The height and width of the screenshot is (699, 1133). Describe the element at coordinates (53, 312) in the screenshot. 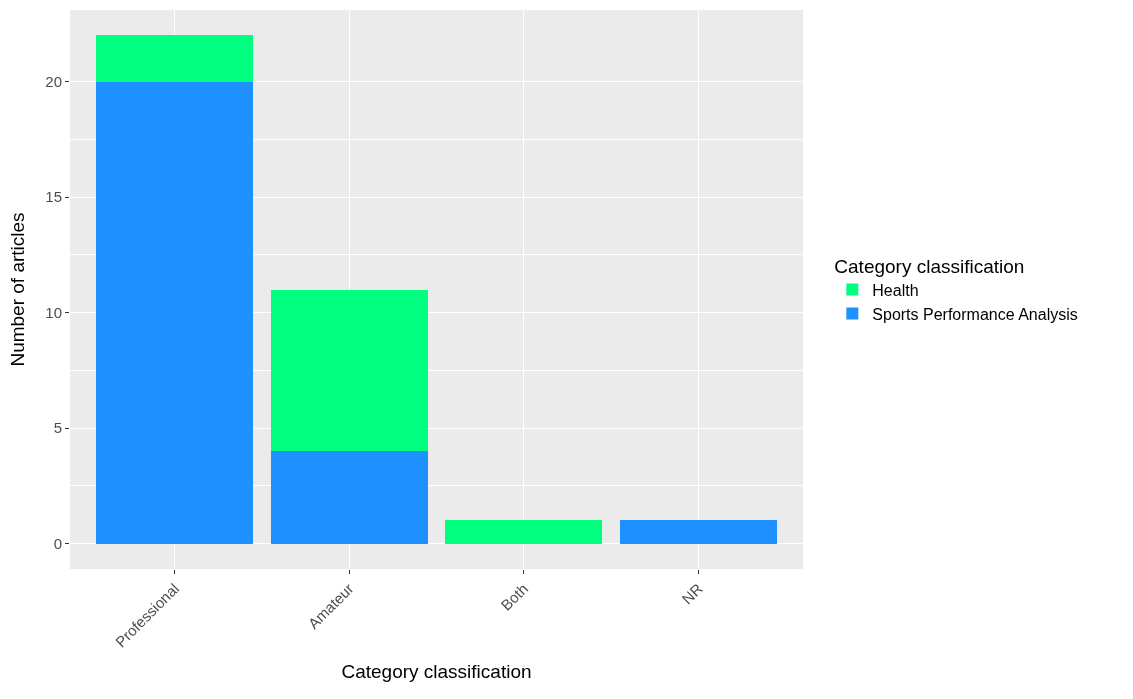

I see `y-tick-label: 10` at that location.